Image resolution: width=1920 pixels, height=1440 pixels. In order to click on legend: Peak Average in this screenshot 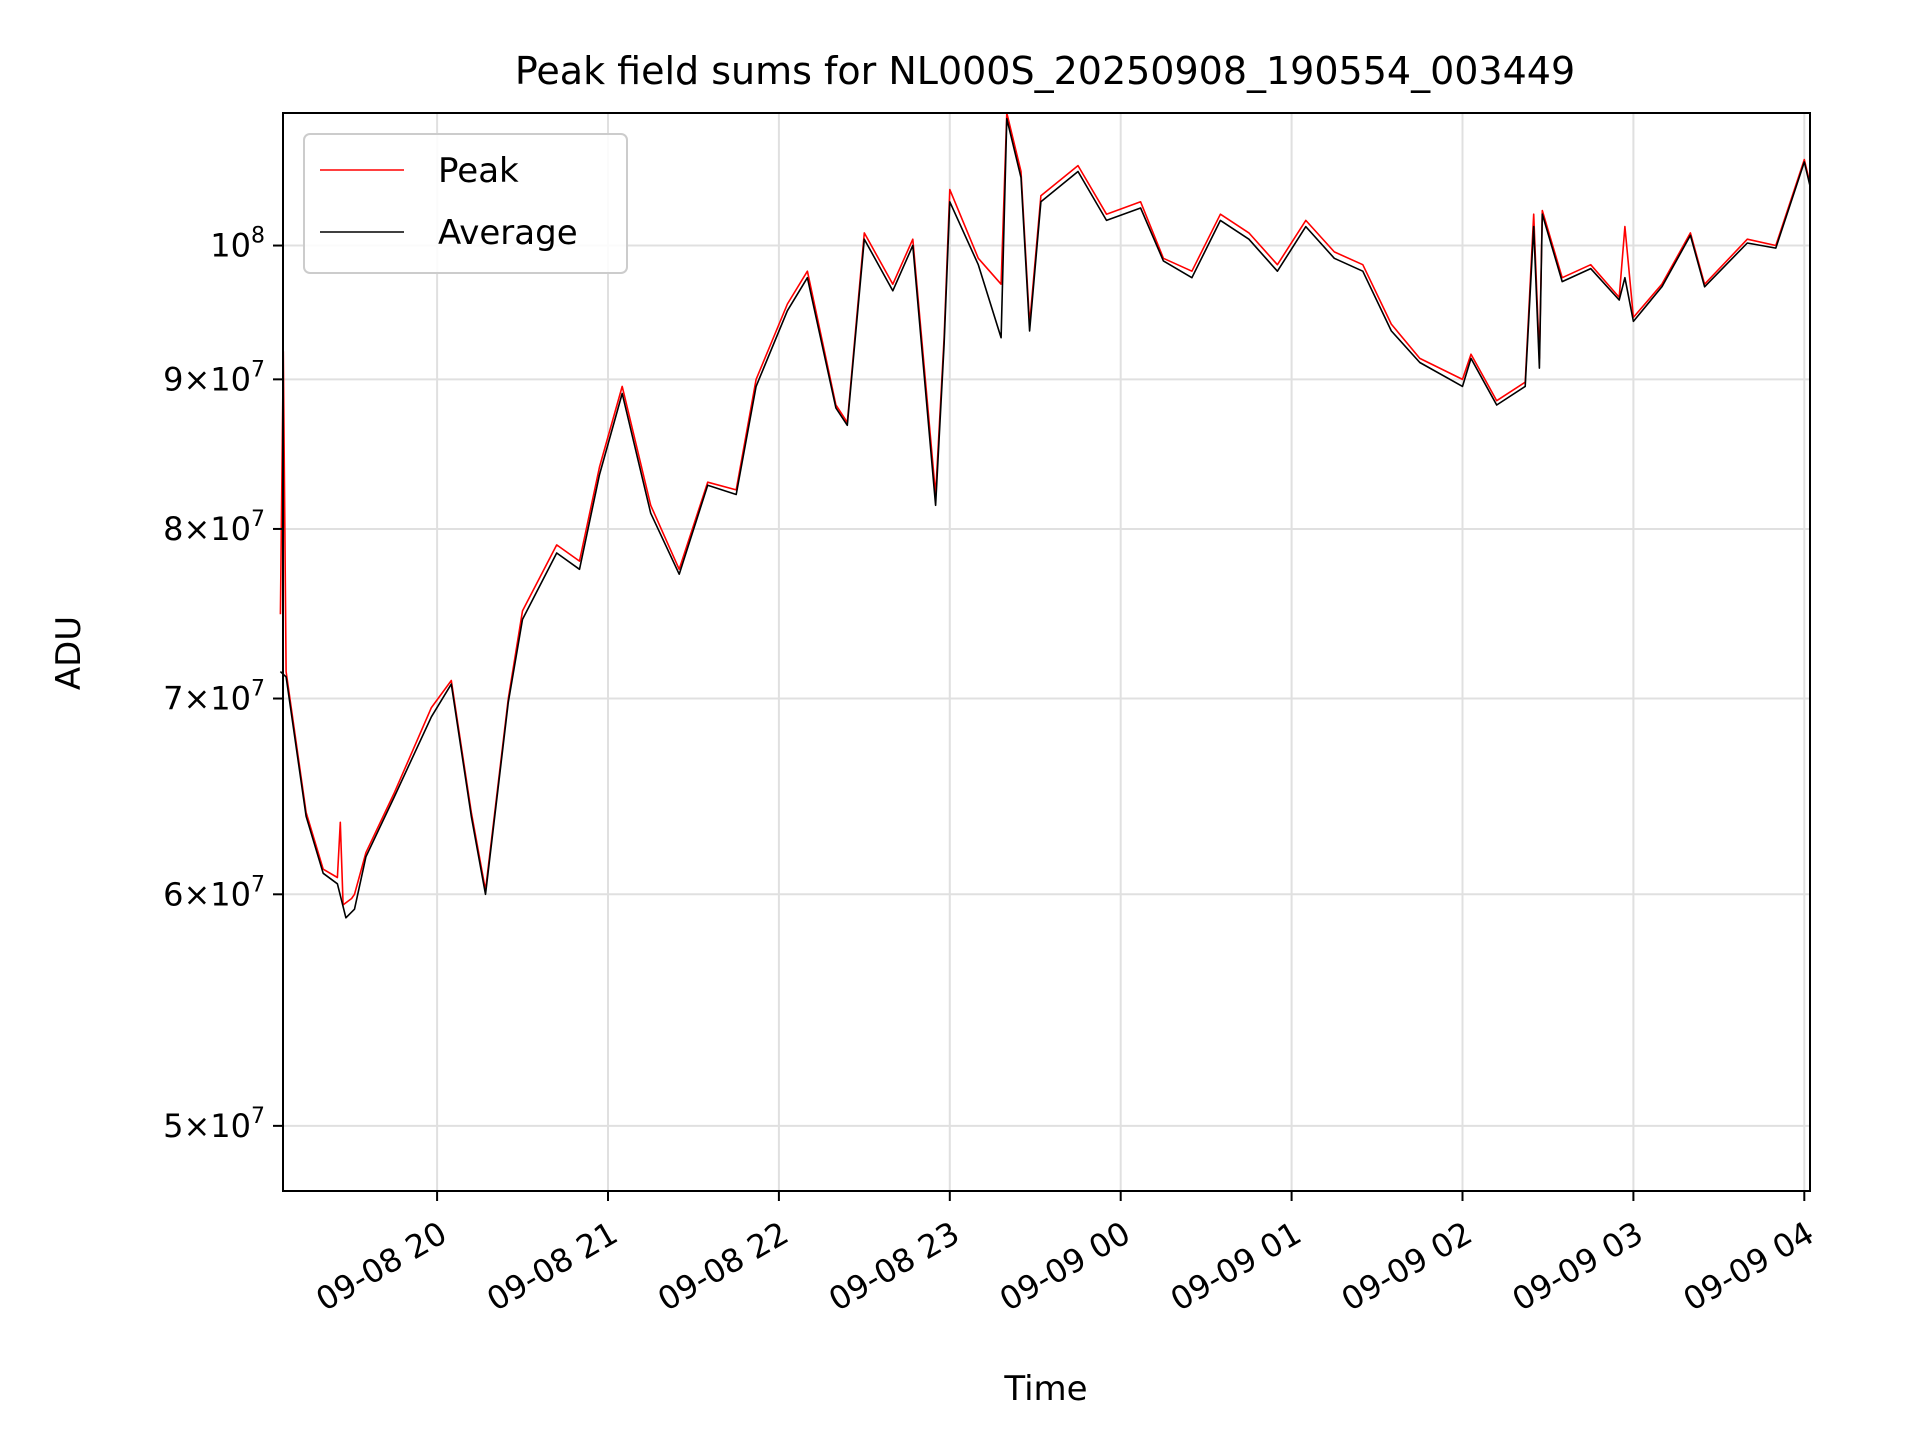, I will do `click(465, 203)`.